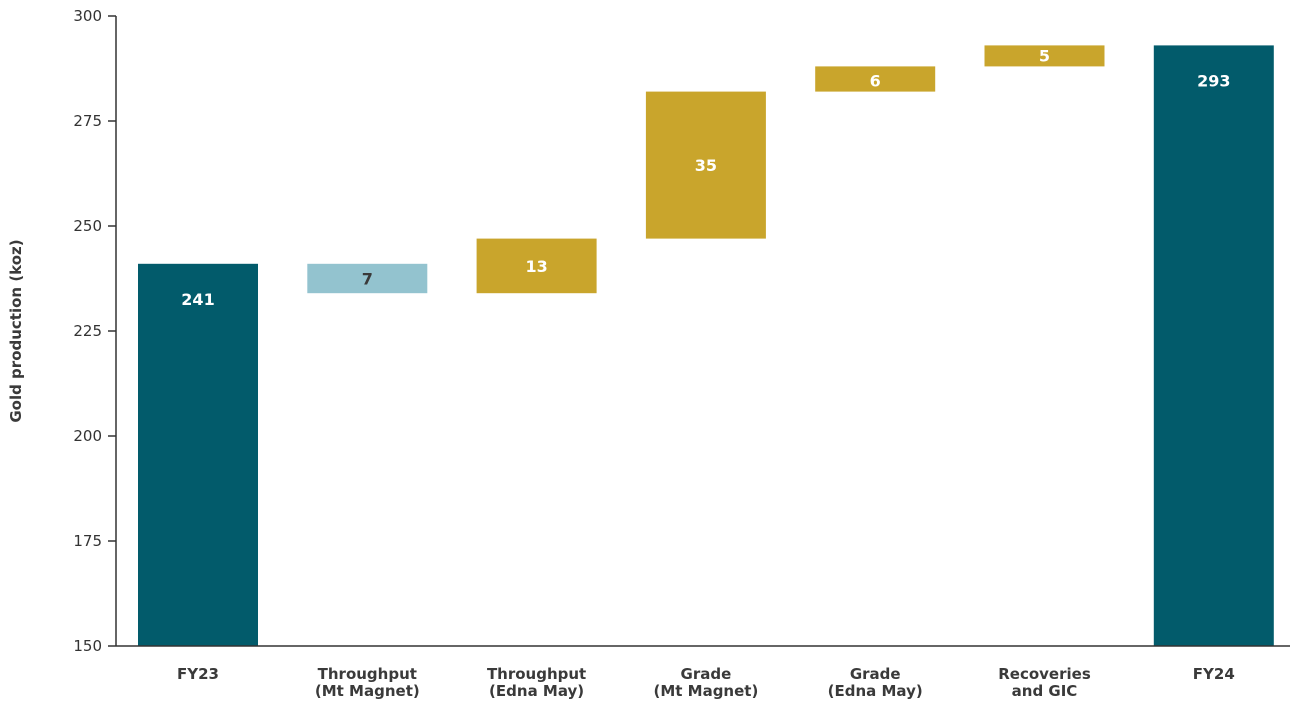  What do you see at coordinates (87, 541) in the screenshot?
I see `y-tick-label: 175` at bounding box center [87, 541].